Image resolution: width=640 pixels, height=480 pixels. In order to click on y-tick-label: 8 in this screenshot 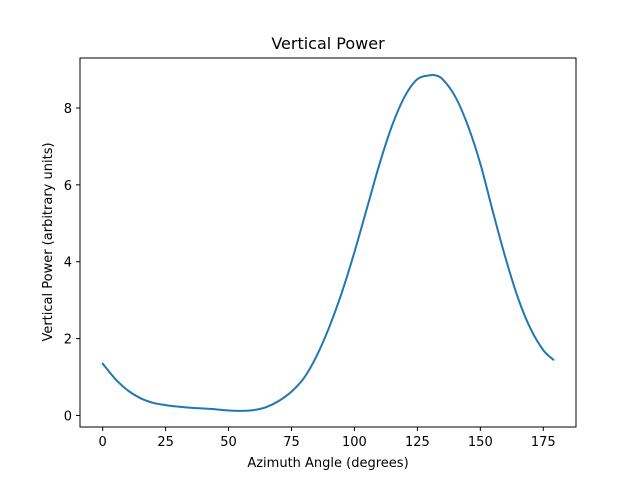, I will do `click(68, 109)`.